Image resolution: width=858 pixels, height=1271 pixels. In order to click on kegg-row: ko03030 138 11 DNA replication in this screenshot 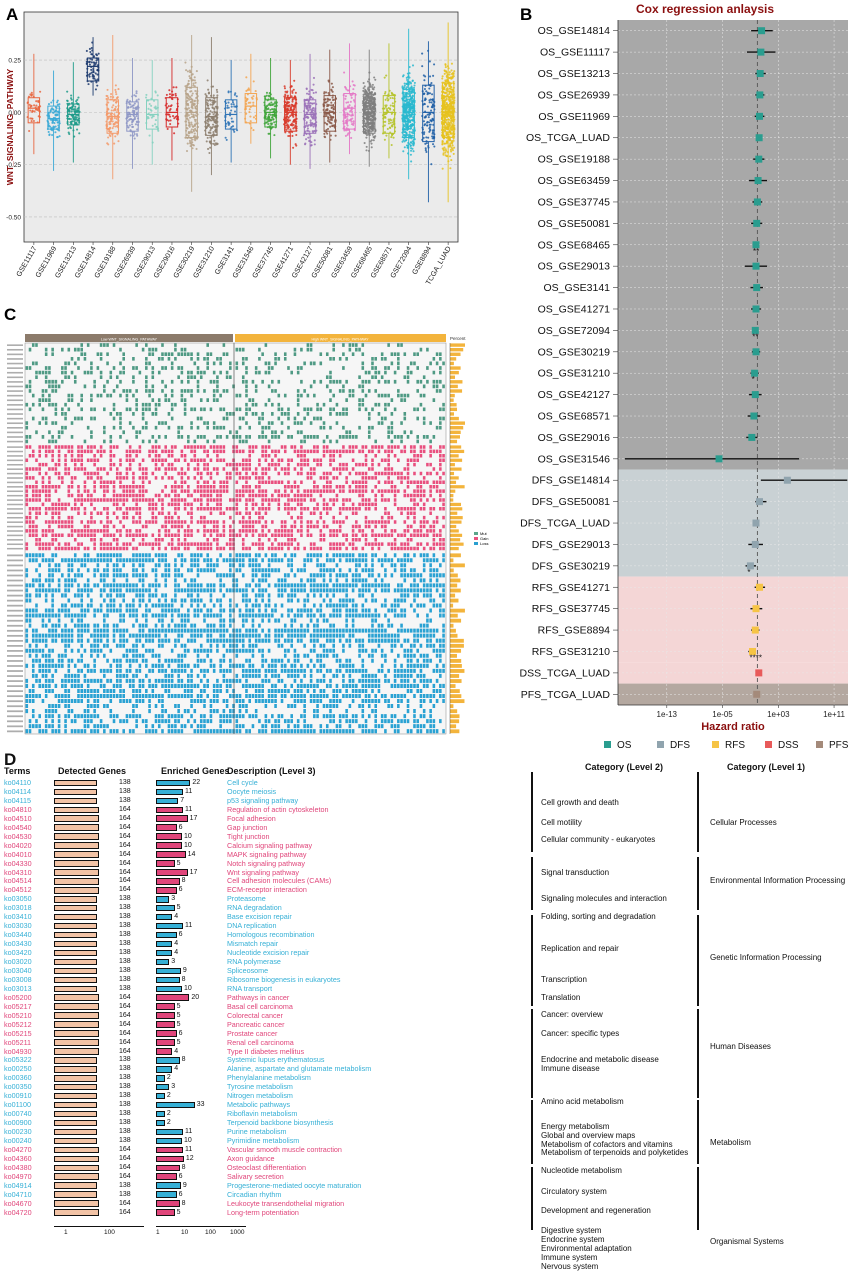, I will do `click(260, 926)`.